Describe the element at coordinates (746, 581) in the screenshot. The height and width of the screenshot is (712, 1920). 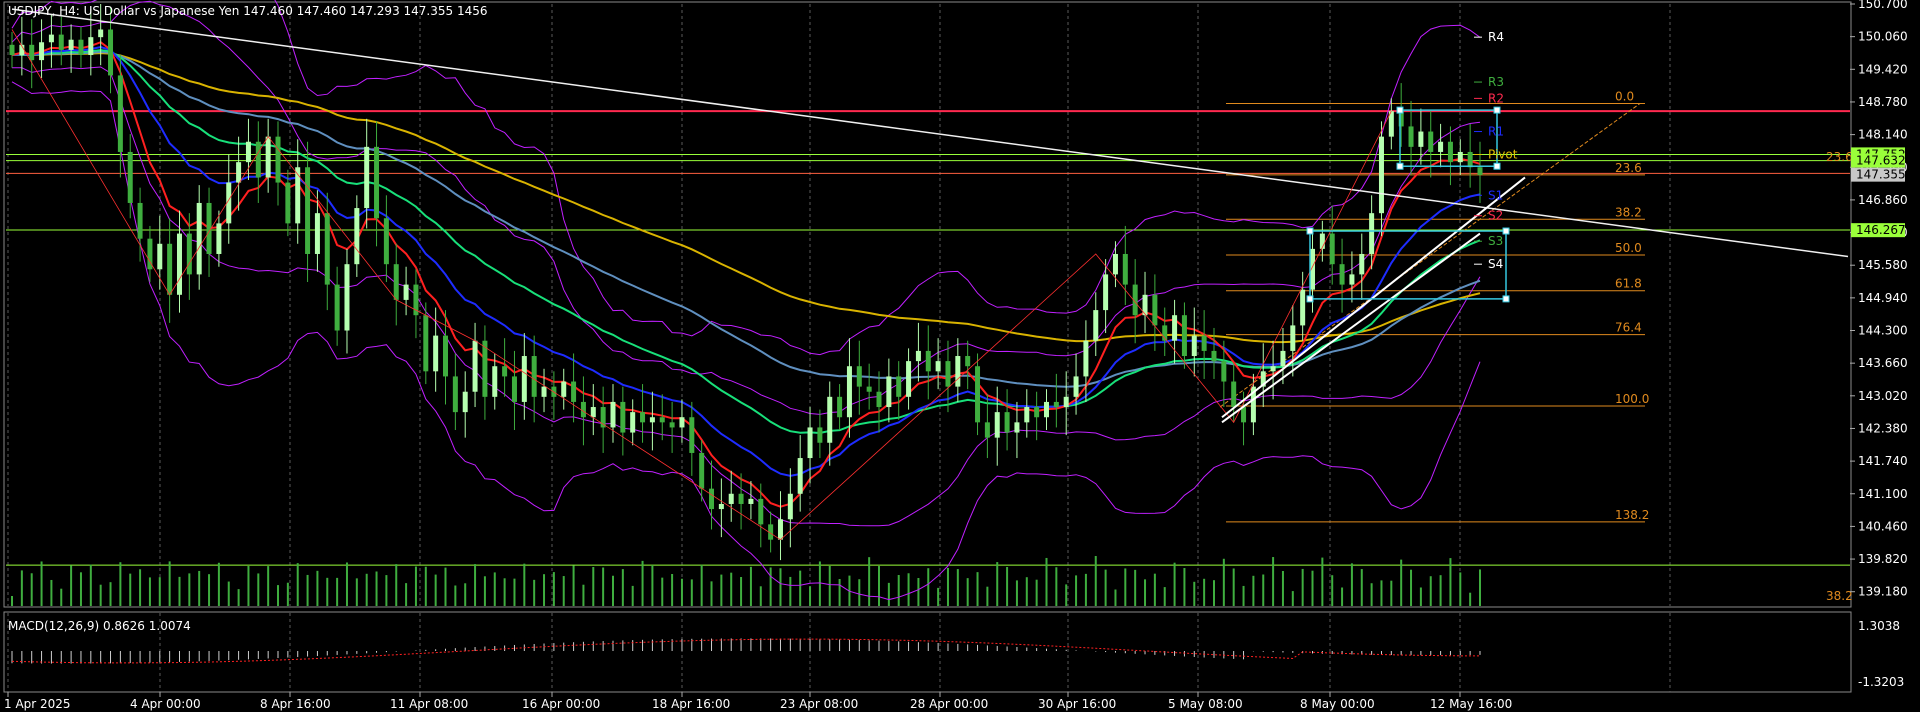
I see `volume-bars` at that location.